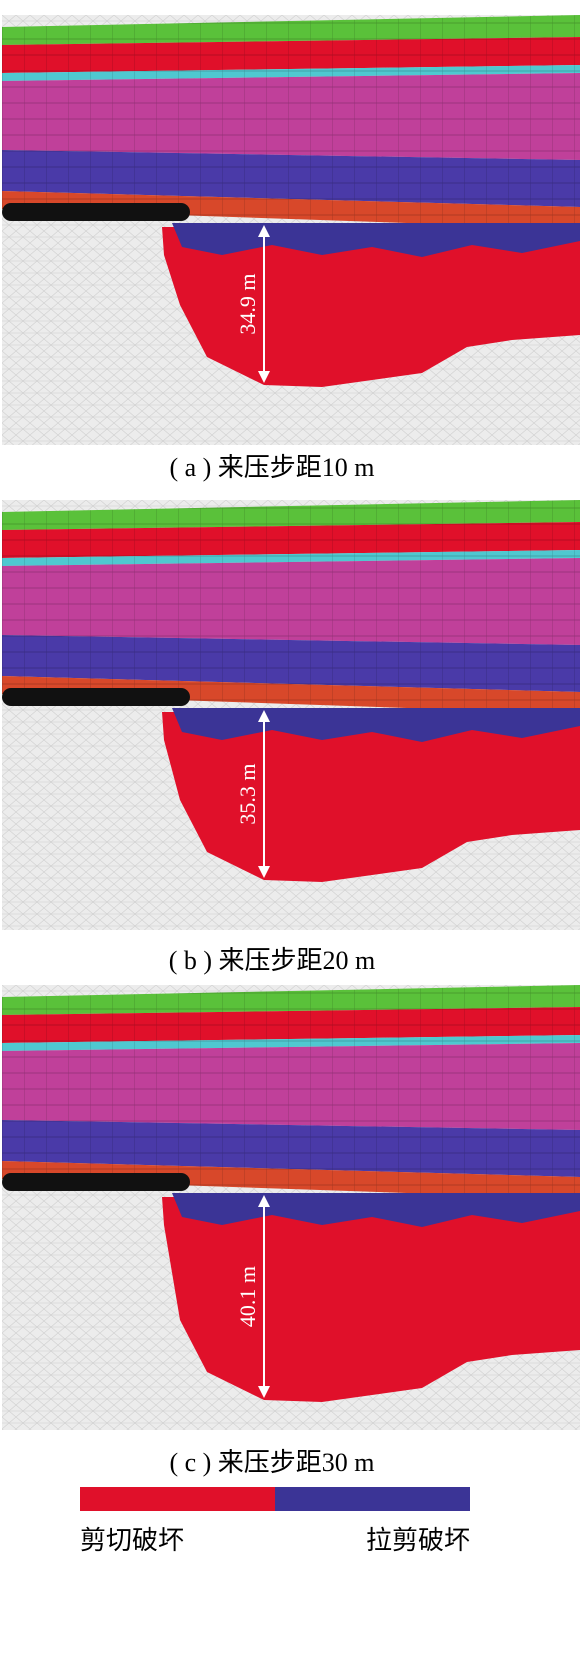  Describe the element at coordinates (247, 1296) in the screenshot. I see `height-label: 40.1 m` at that location.